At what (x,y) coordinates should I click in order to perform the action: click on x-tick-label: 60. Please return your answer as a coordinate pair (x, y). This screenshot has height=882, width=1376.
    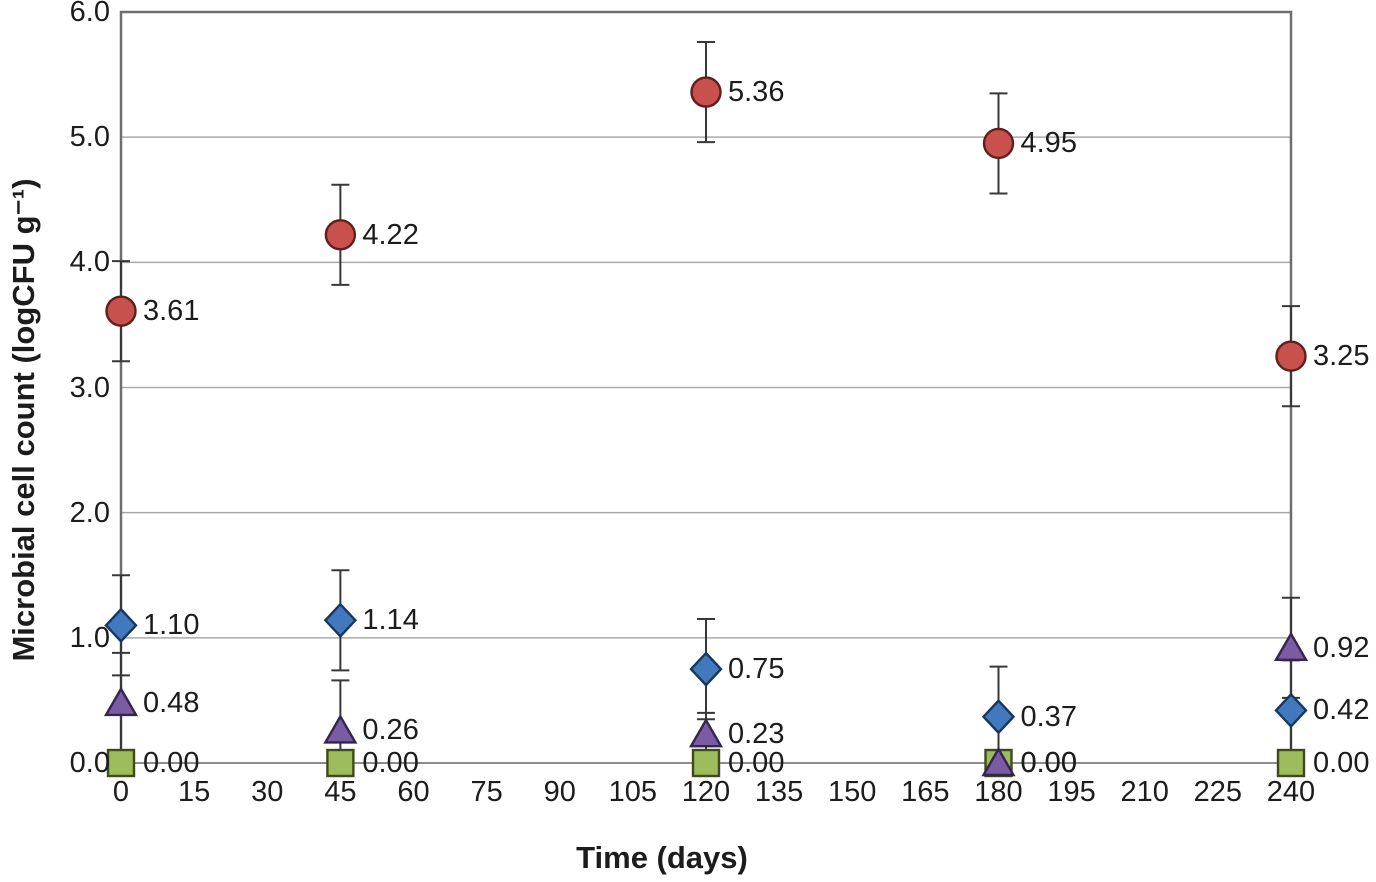
    Looking at the image, I should click on (413, 792).